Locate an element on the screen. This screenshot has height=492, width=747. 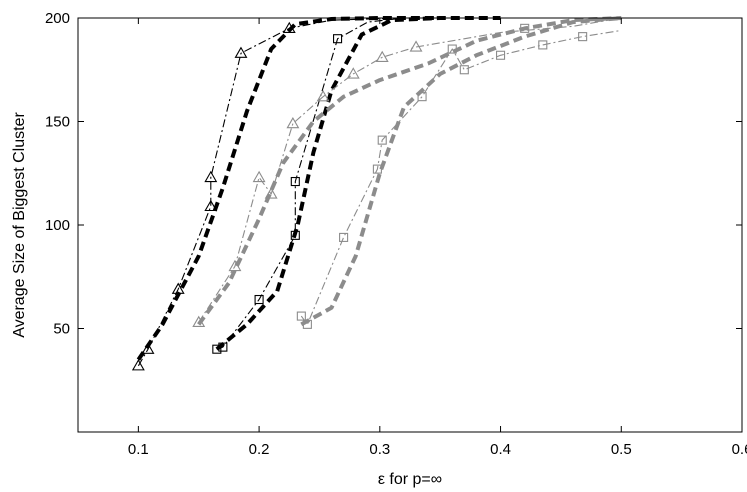
y-axis-label: Average Size of Biggest Cluster is located at coordinates (19, 225).